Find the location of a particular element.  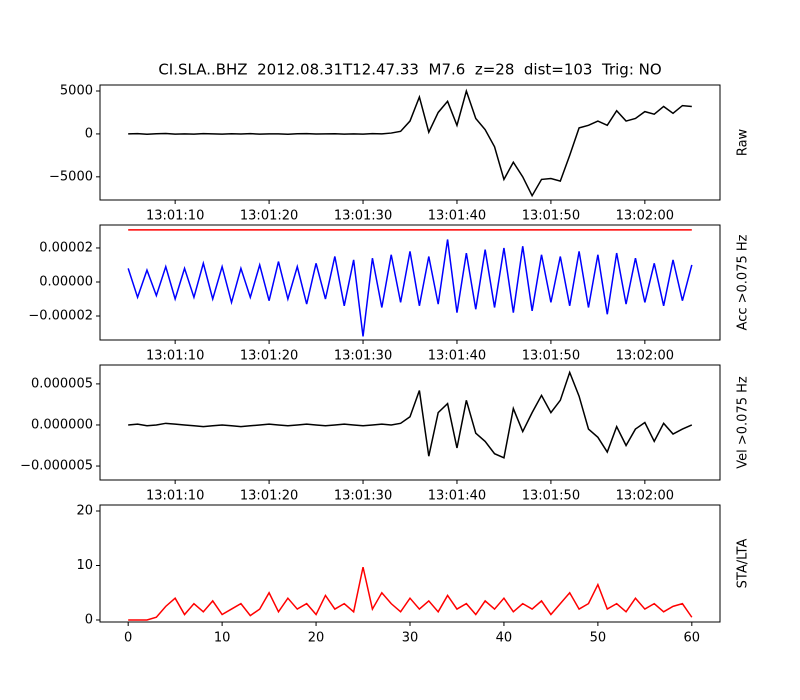

y-tick-label: 0.000005 is located at coordinates (62, 383).